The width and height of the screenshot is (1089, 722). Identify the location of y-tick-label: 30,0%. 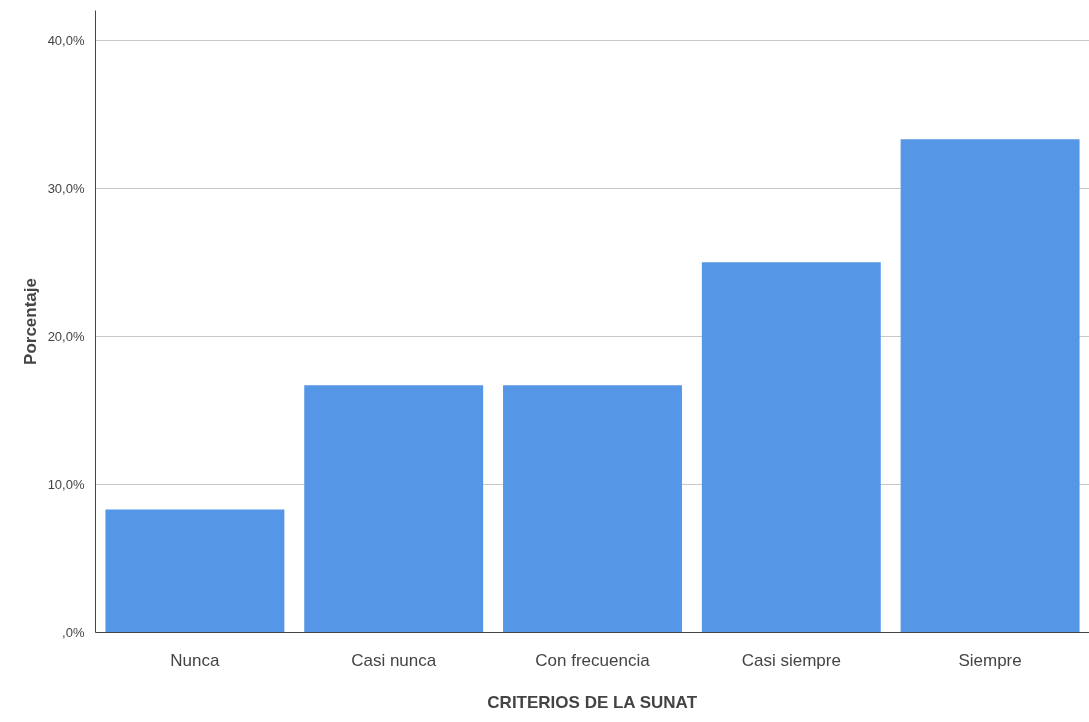
(66, 188).